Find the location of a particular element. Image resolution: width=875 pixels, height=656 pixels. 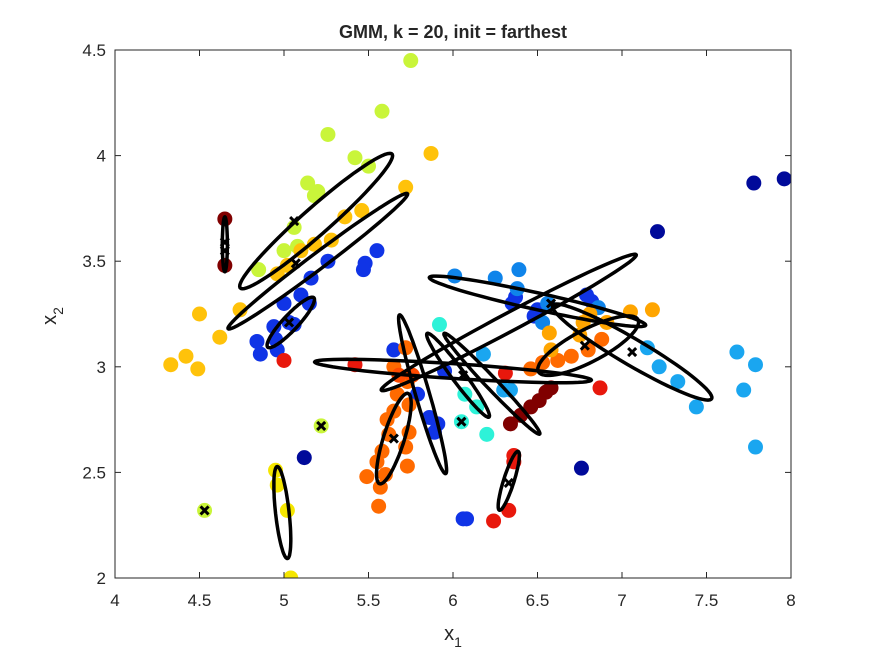

x-tick-label: 7.5 is located at coordinates (707, 600).